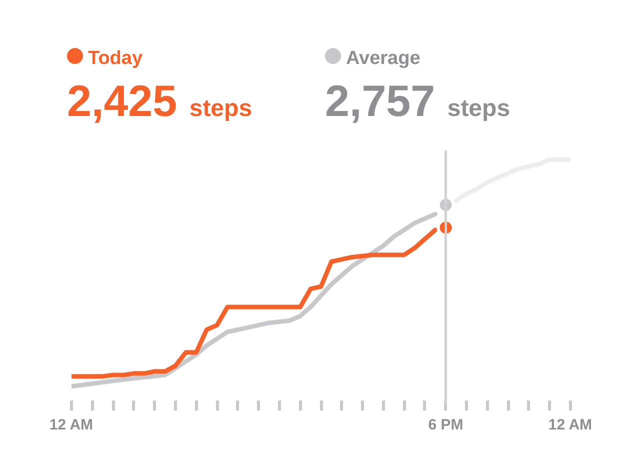 This screenshot has width=640, height=454. Describe the element at coordinates (446, 425) in the screenshot. I see `x-tick-label: 6 PM` at that location.